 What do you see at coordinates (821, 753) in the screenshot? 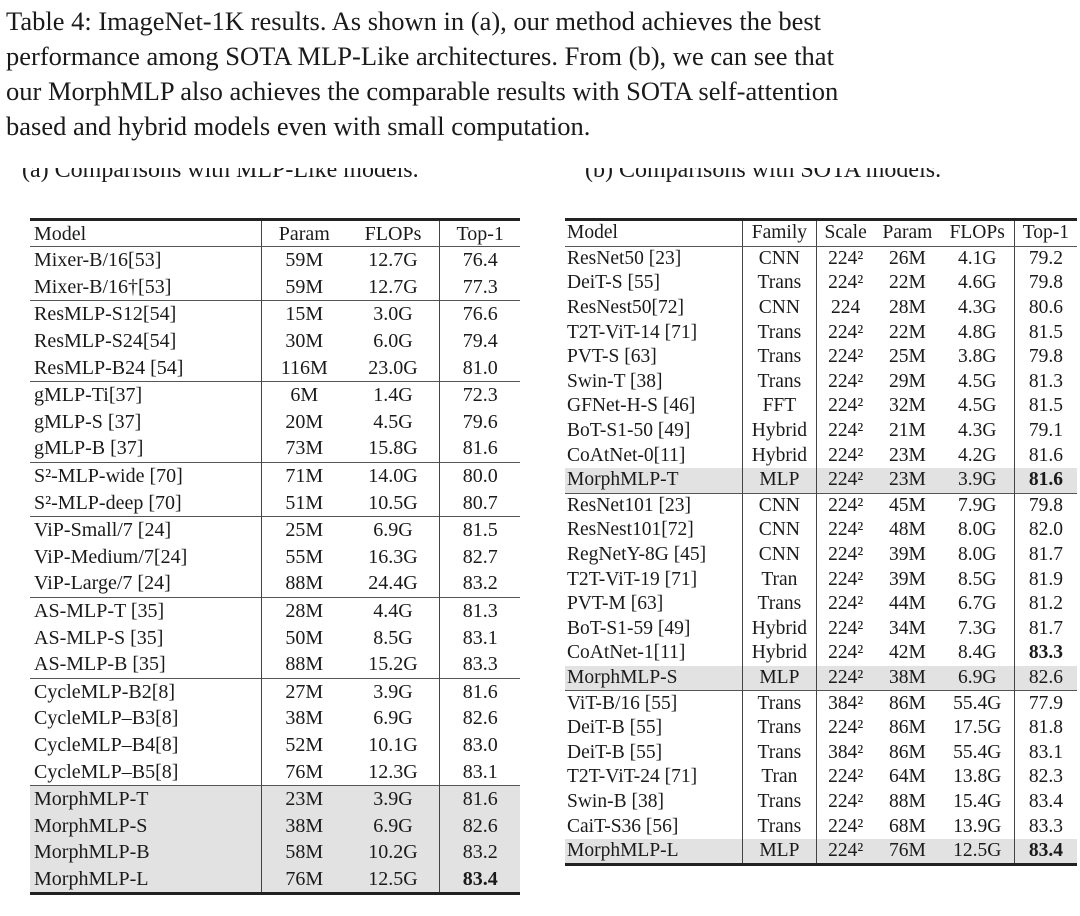
I see `table-row: DeiT-B [55] Trans 384² 86M 55.4G 83.1` at bounding box center [821, 753].